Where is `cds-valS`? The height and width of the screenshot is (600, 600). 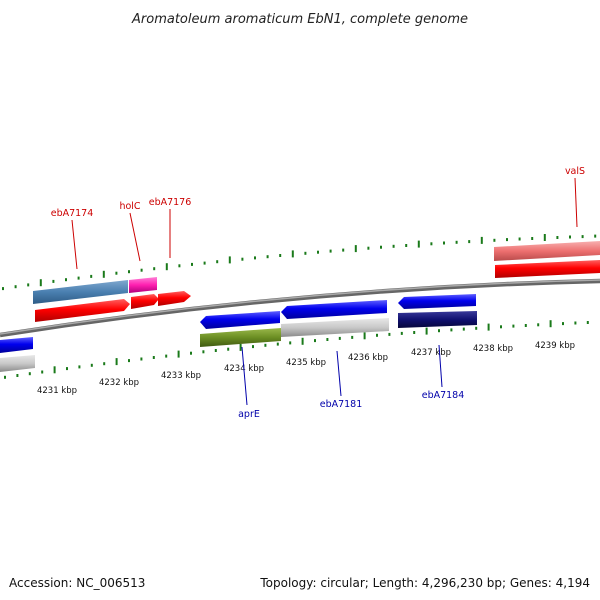 cds-valS is located at coordinates (547, 269).